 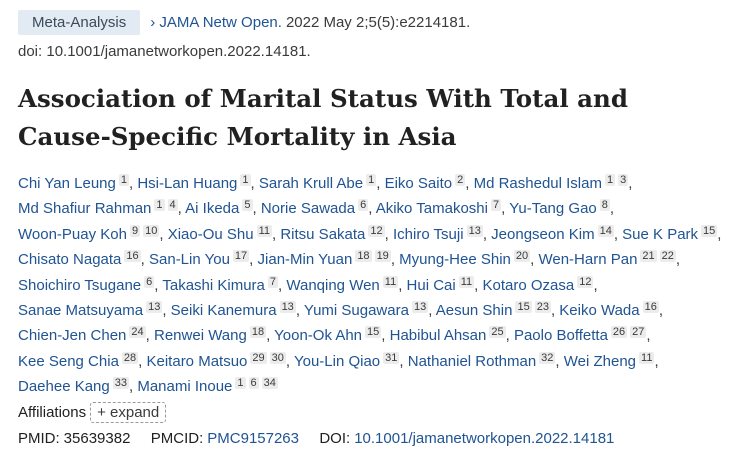 I want to click on author-link: Kee Seng Chia, so click(x=68, y=361).